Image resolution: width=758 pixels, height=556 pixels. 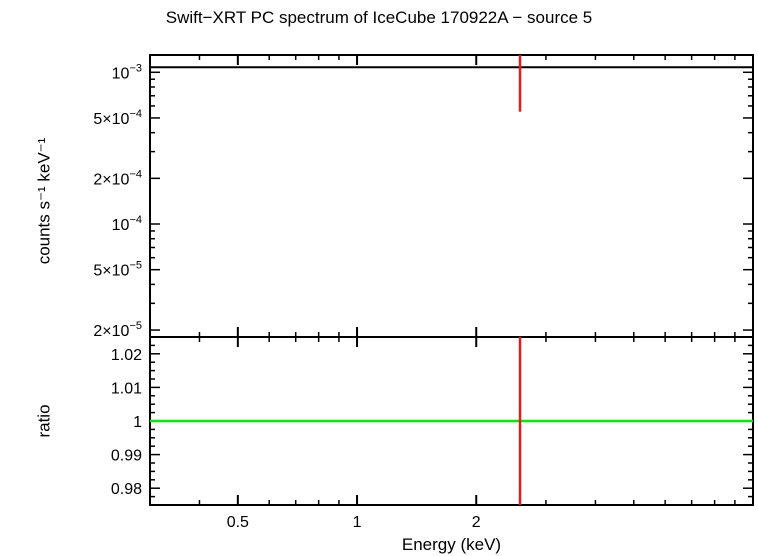 I want to click on ratio-tick-label: 1.02, so click(x=126, y=355).